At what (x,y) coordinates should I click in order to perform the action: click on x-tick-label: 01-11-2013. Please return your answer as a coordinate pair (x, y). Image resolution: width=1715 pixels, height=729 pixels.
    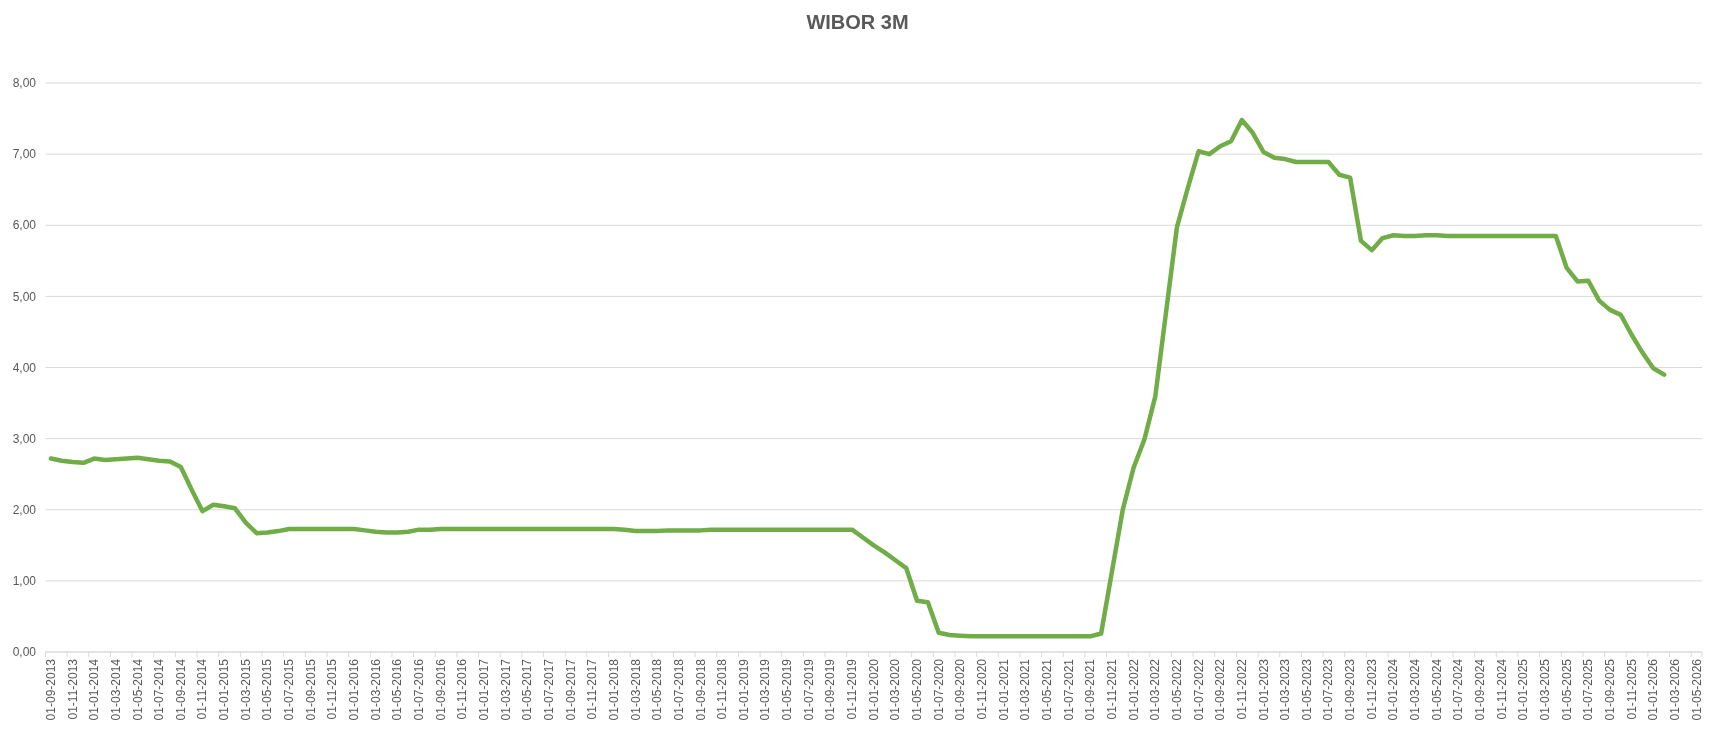
    Looking at the image, I should click on (72, 689).